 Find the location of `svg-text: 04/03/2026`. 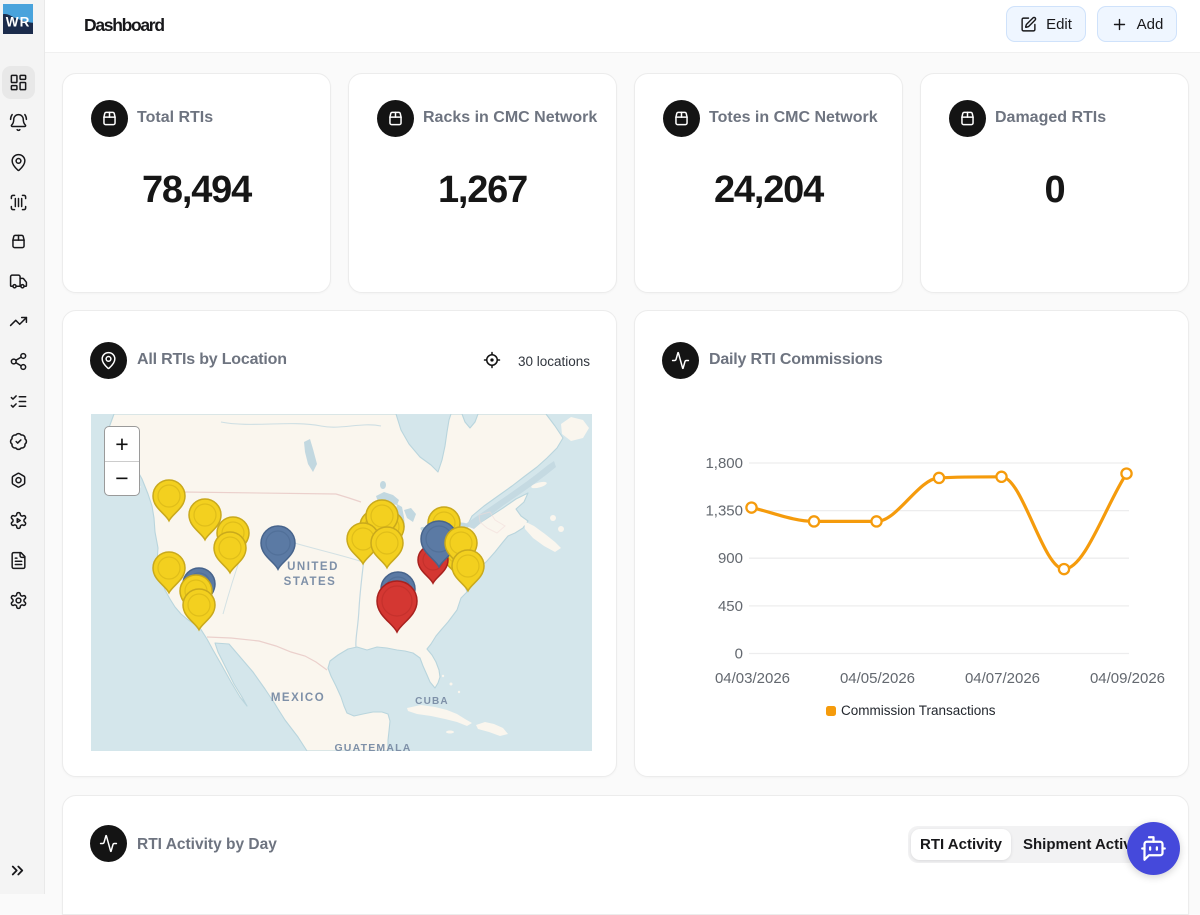

svg-text: 04/03/2026 is located at coordinates (752, 678).